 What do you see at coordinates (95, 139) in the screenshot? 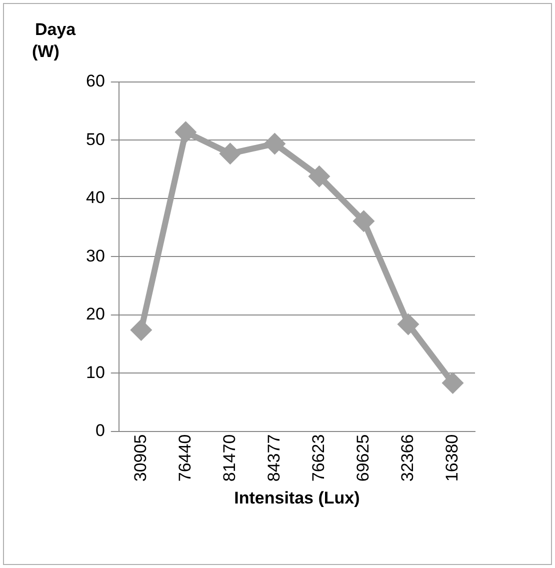
I see `y-tick-label: 50` at bounding box center [95, 139].